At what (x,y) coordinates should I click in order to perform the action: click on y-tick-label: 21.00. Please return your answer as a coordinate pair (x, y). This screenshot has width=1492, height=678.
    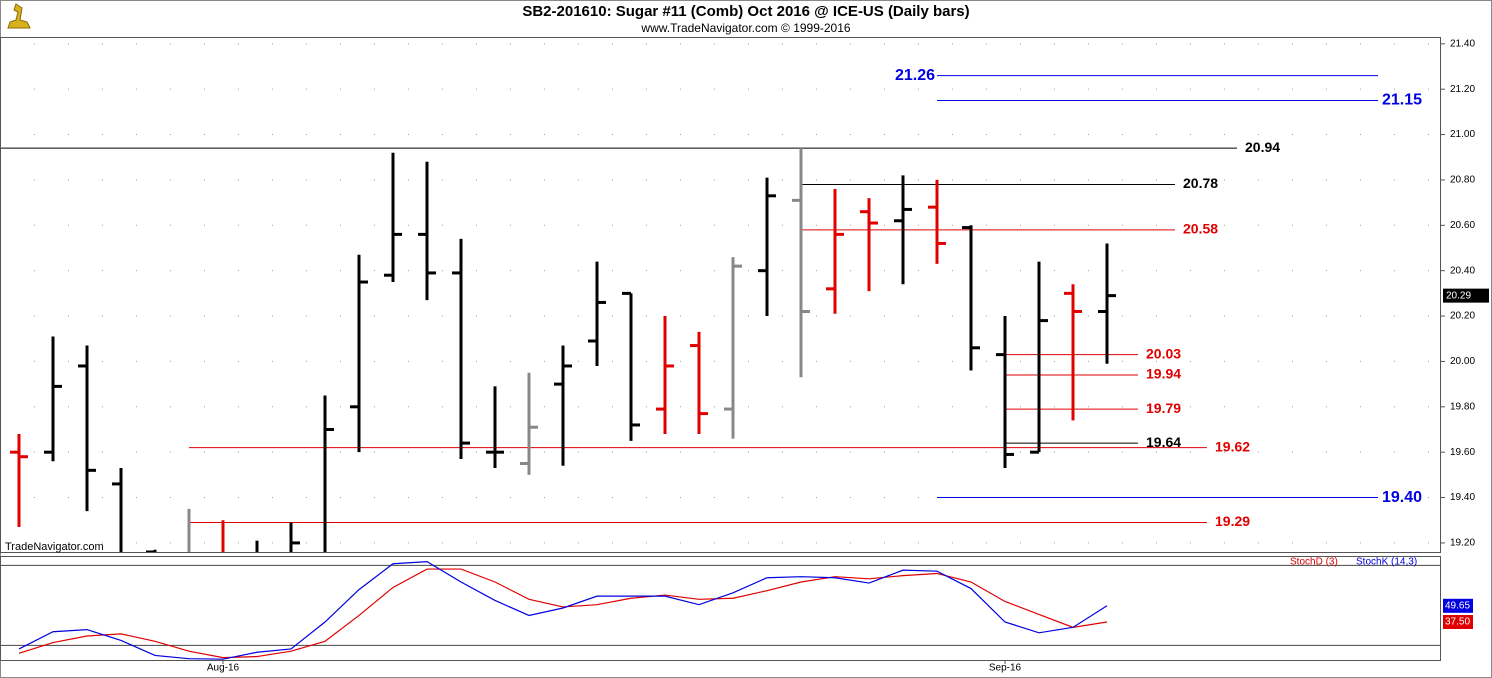
    Looking at the image, I should click on (1462, 134).